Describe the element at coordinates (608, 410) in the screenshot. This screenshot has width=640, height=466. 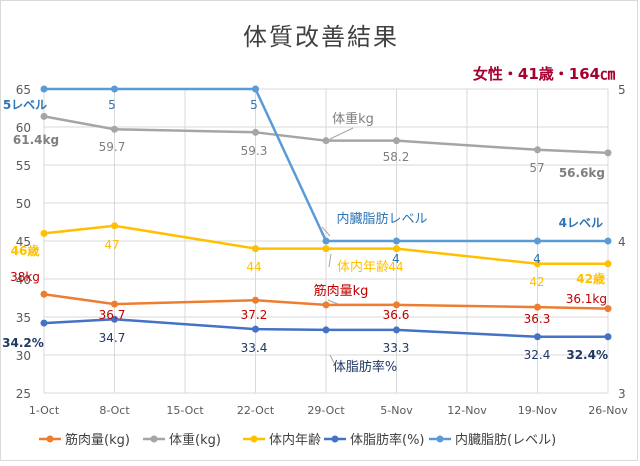
I see `x-tick-label: 26-Nov` at that location.